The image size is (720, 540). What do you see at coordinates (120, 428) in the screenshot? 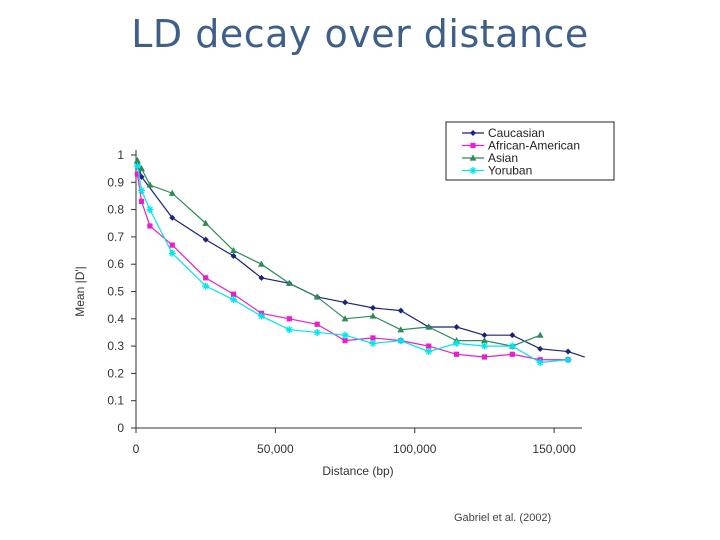
I see `y-tick-label: 0` at bounding box center [120, 428].